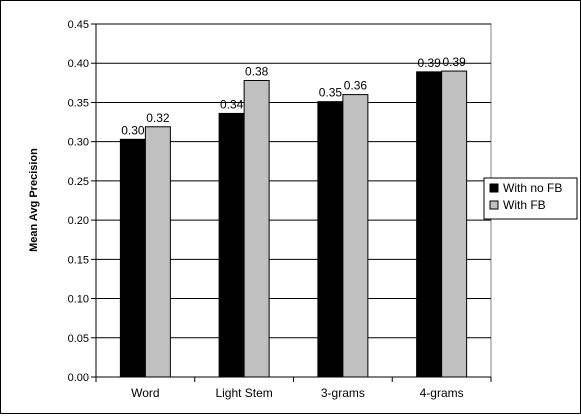  What do you see at coordinates (78, 378) in the screenshot?
I see `y-tick-label: 0.00` at bounding box center [78, 378].